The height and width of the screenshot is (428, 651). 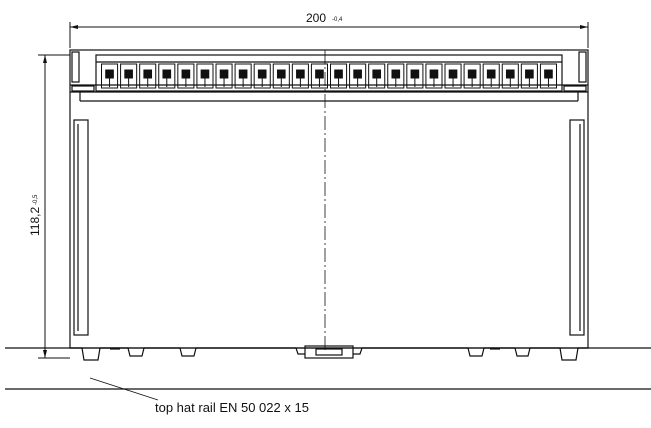 I want to click on width-dimension-value: 200, so click(x=316, y=18).